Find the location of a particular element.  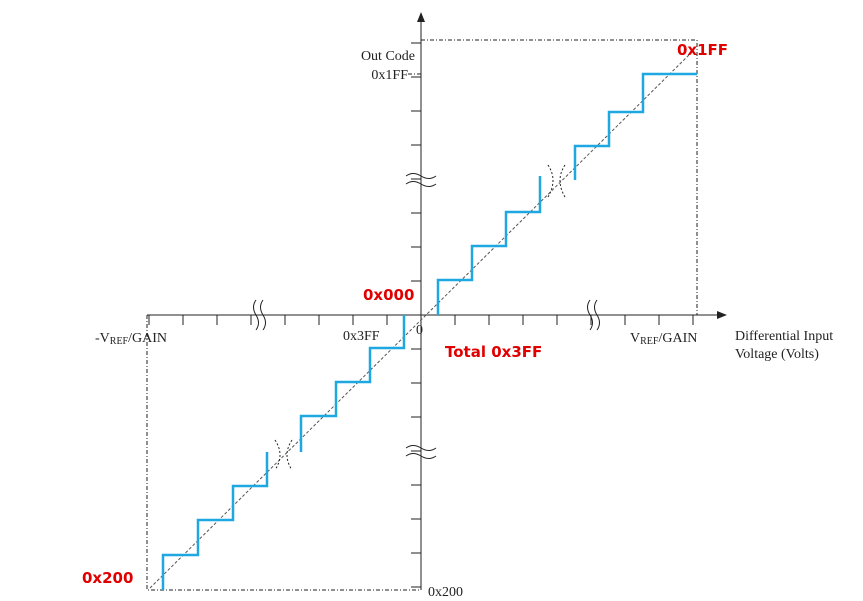

annotation: 0x000 is located at coordinates (388, 295).